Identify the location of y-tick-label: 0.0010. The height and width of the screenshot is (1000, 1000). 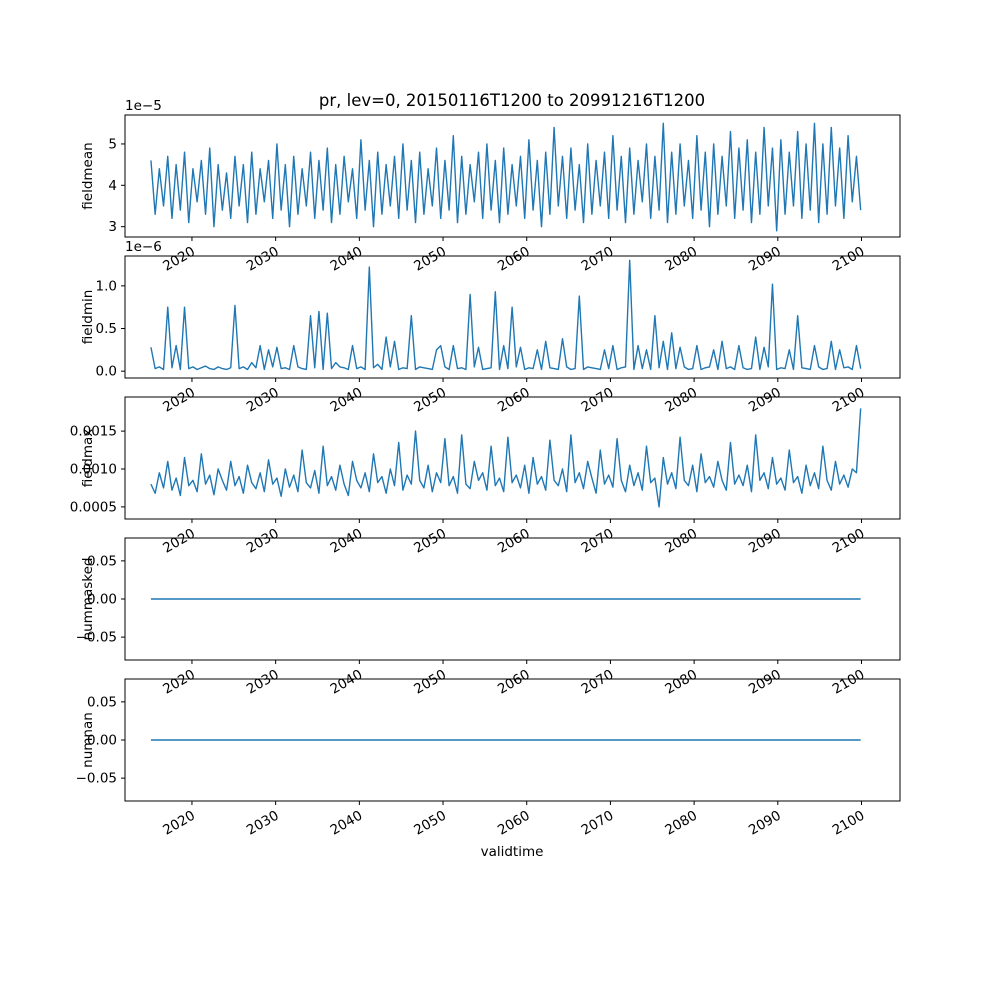
(93, 469).